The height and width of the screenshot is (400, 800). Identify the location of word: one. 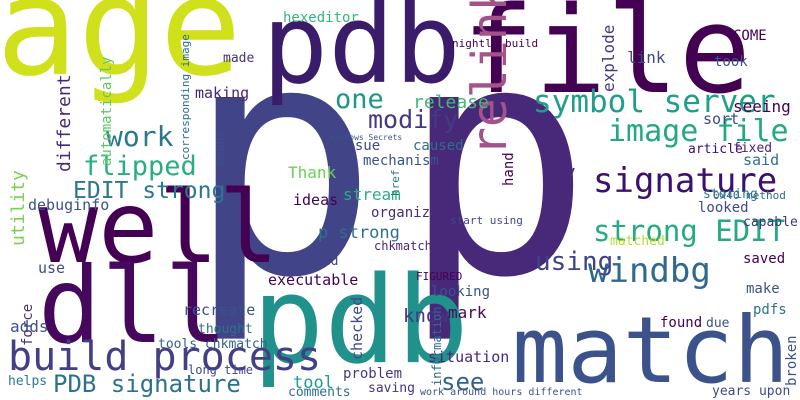
(359, 99).